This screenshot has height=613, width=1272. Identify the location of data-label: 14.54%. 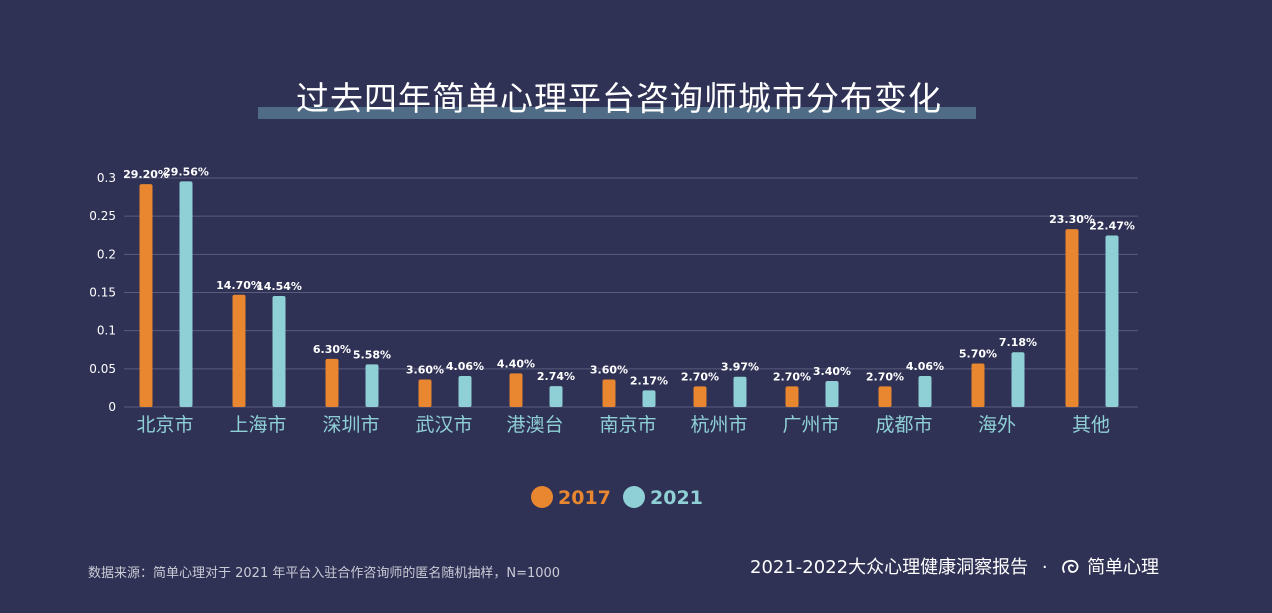
(279, 286).